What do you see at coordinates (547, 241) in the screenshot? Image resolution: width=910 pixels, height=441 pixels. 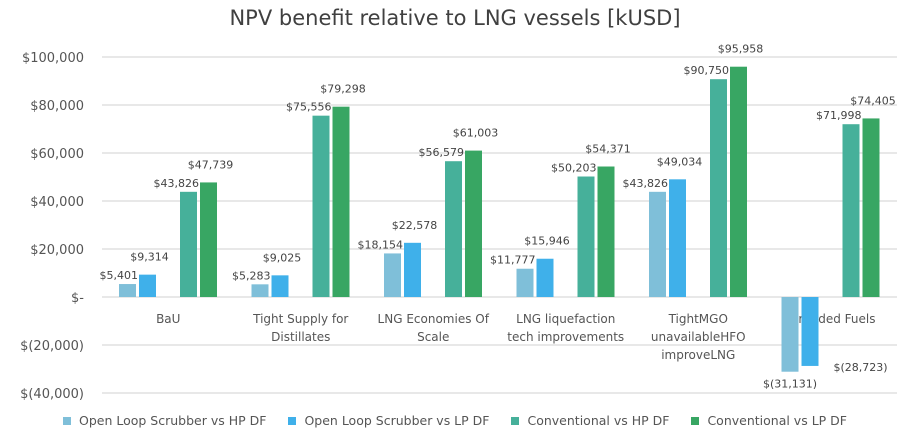 I see `data-label: $15,946` at bounding box center [547, 241].